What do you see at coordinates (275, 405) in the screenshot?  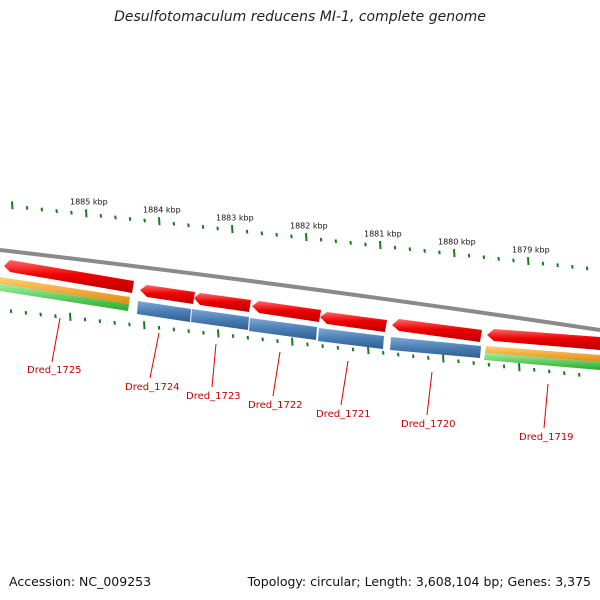 I see `gene-label-dred-1722: Dred_1722` at bounding box center [275, 405].